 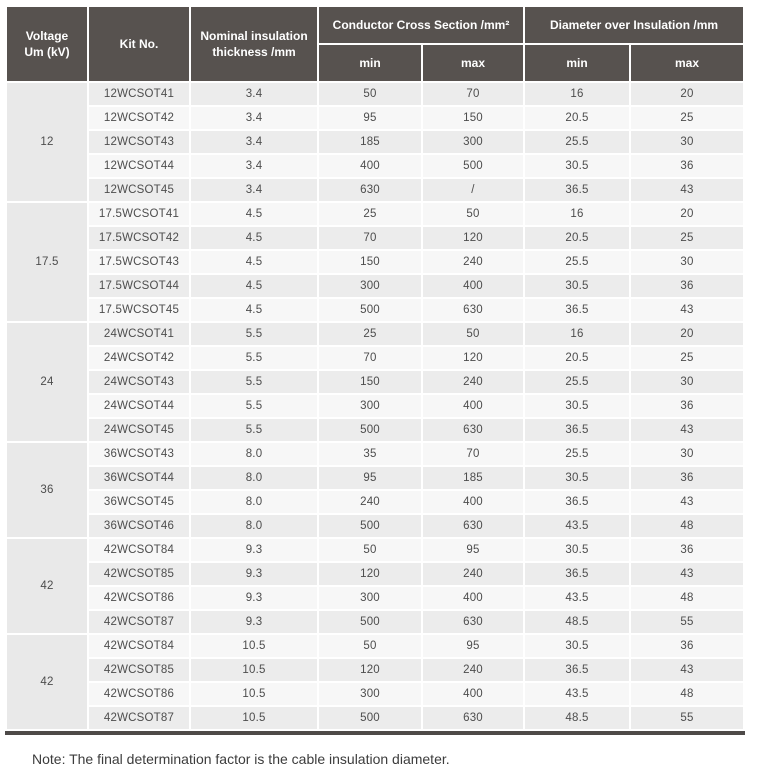 I want to click on table-row: 24WCSOT45 5.5 500 630 36.5 43, so click(x=375, y=430).